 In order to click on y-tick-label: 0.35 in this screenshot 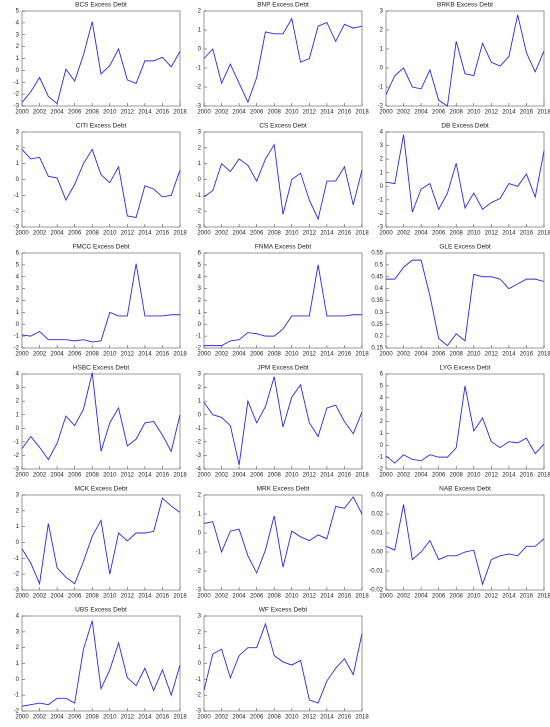, I will do `click(377, 301)`.